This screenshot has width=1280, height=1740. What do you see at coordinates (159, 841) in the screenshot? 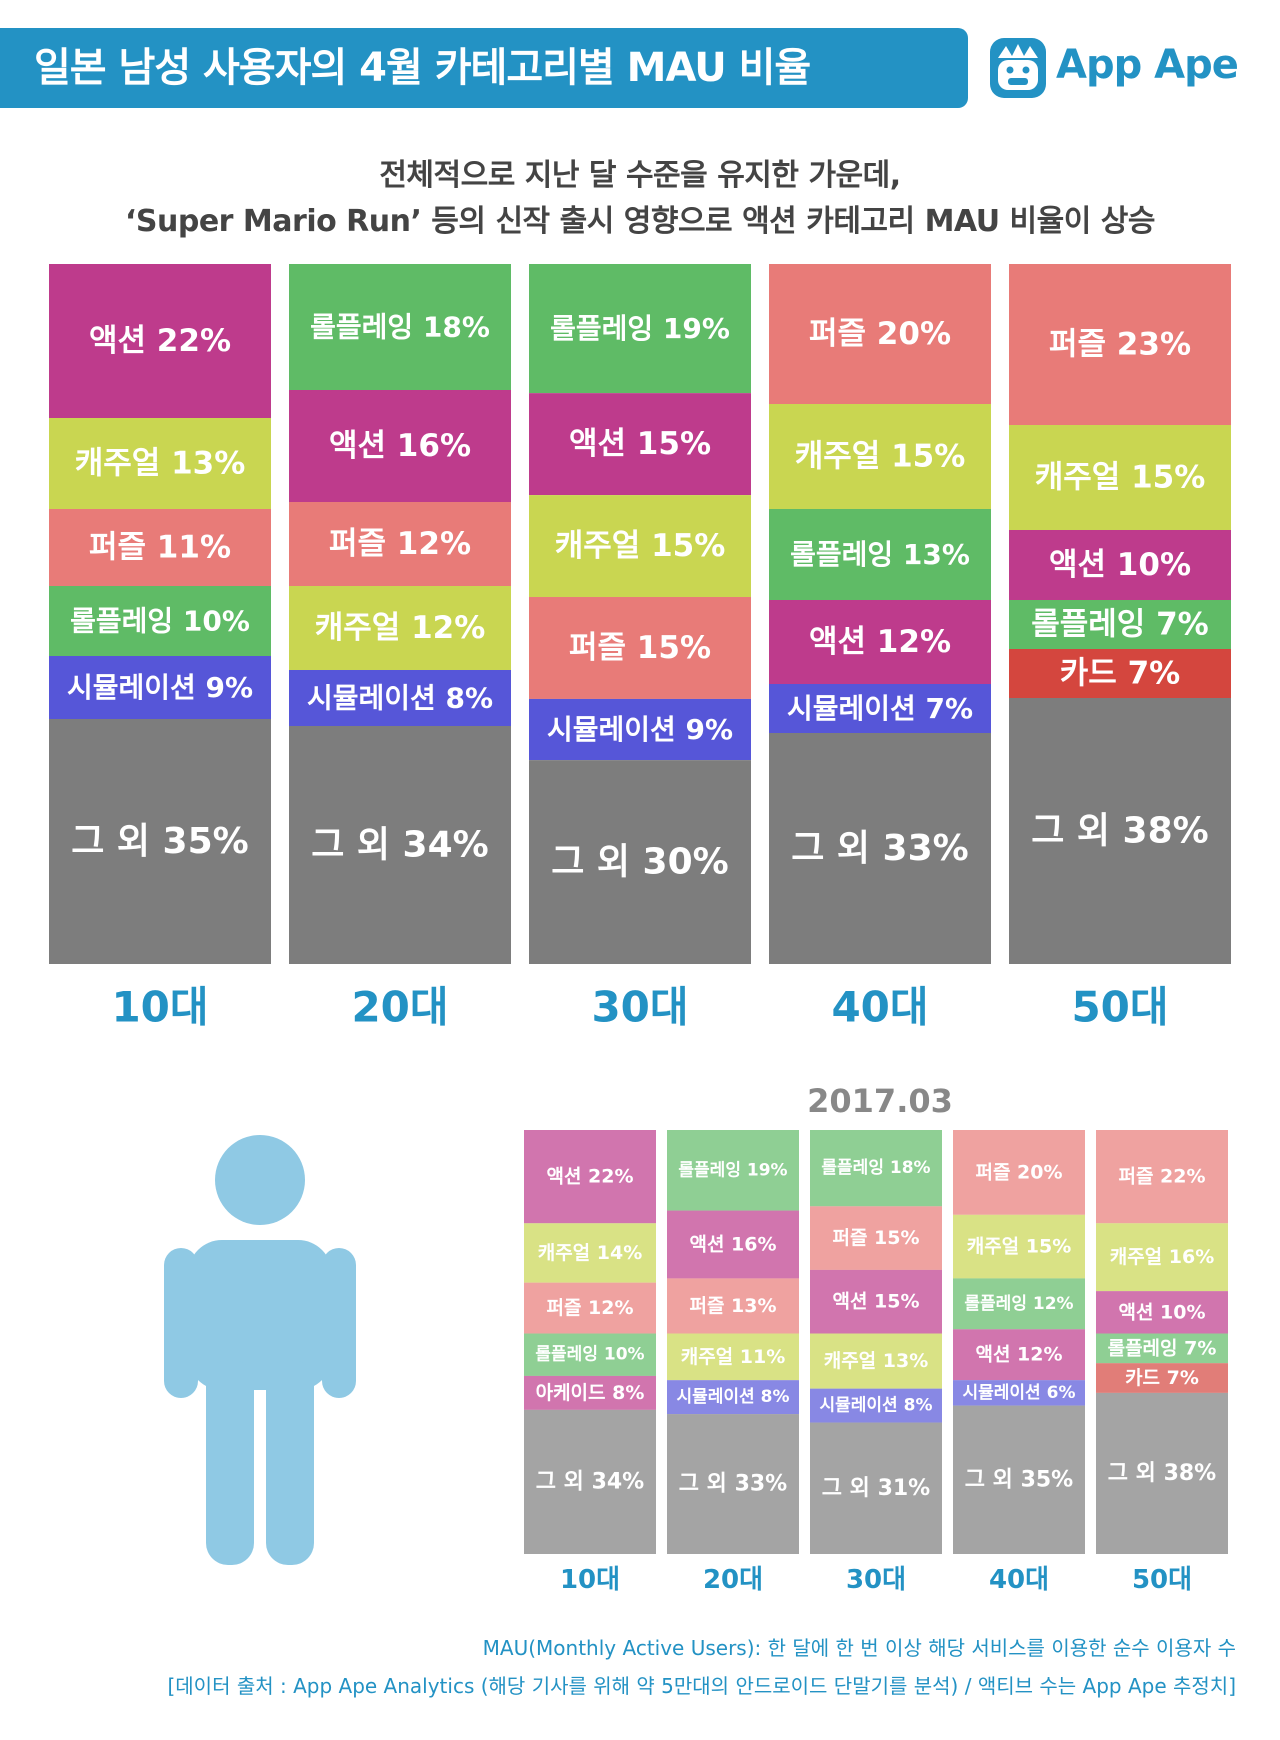
I see `main-data-label: 그 외 35%` at bounding box center [159, 841].